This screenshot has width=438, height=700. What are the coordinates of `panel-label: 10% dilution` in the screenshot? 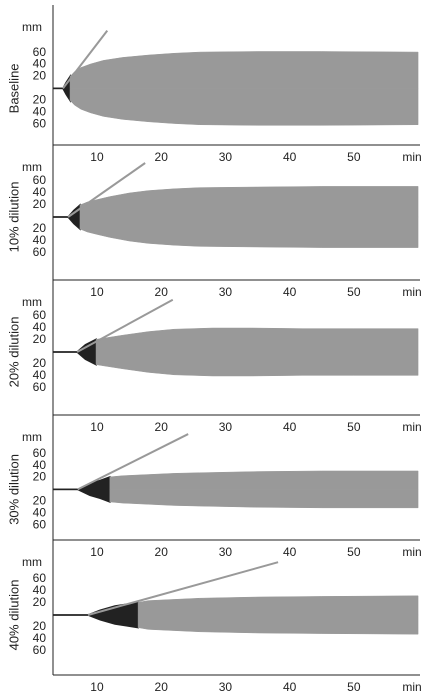 It's located at (13, 217).